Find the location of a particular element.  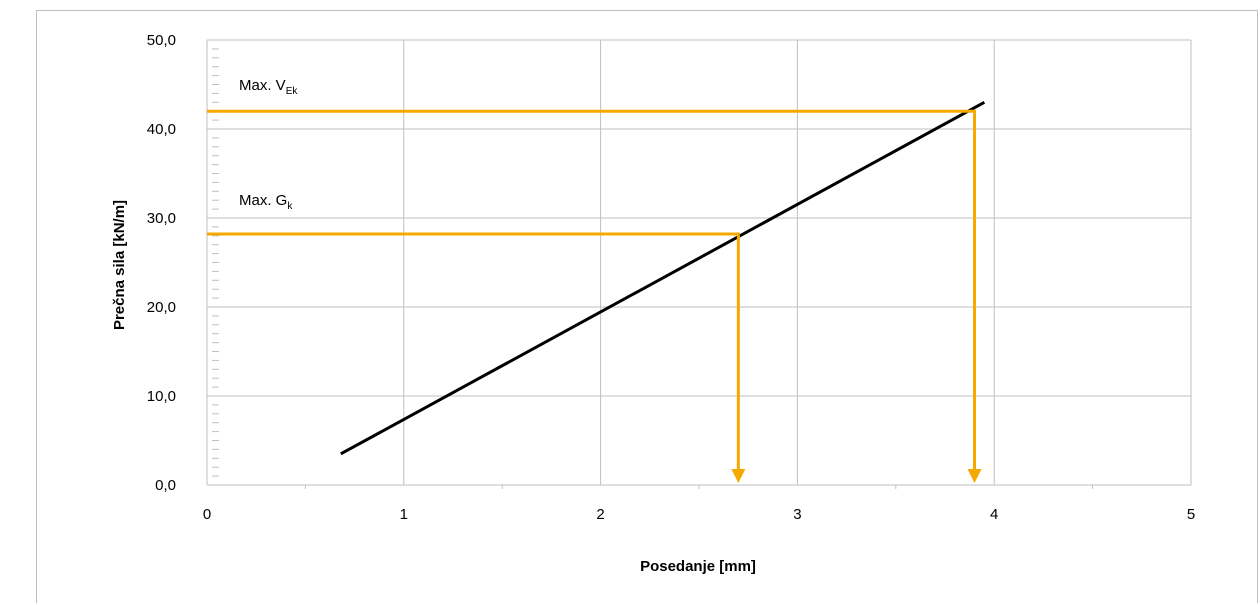

x-tick-label: 1 is located at coordinates (404, 514).